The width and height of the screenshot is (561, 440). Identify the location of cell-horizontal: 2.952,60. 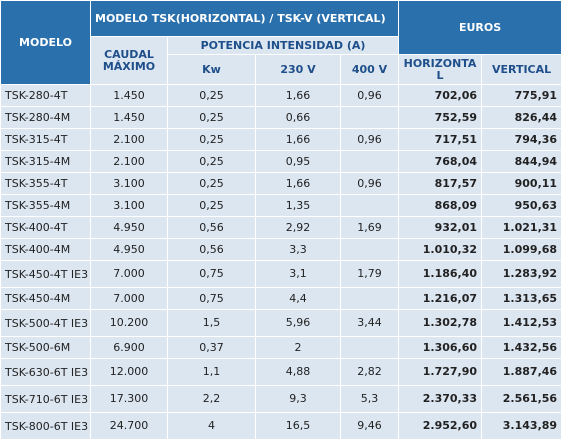
(440, 426).